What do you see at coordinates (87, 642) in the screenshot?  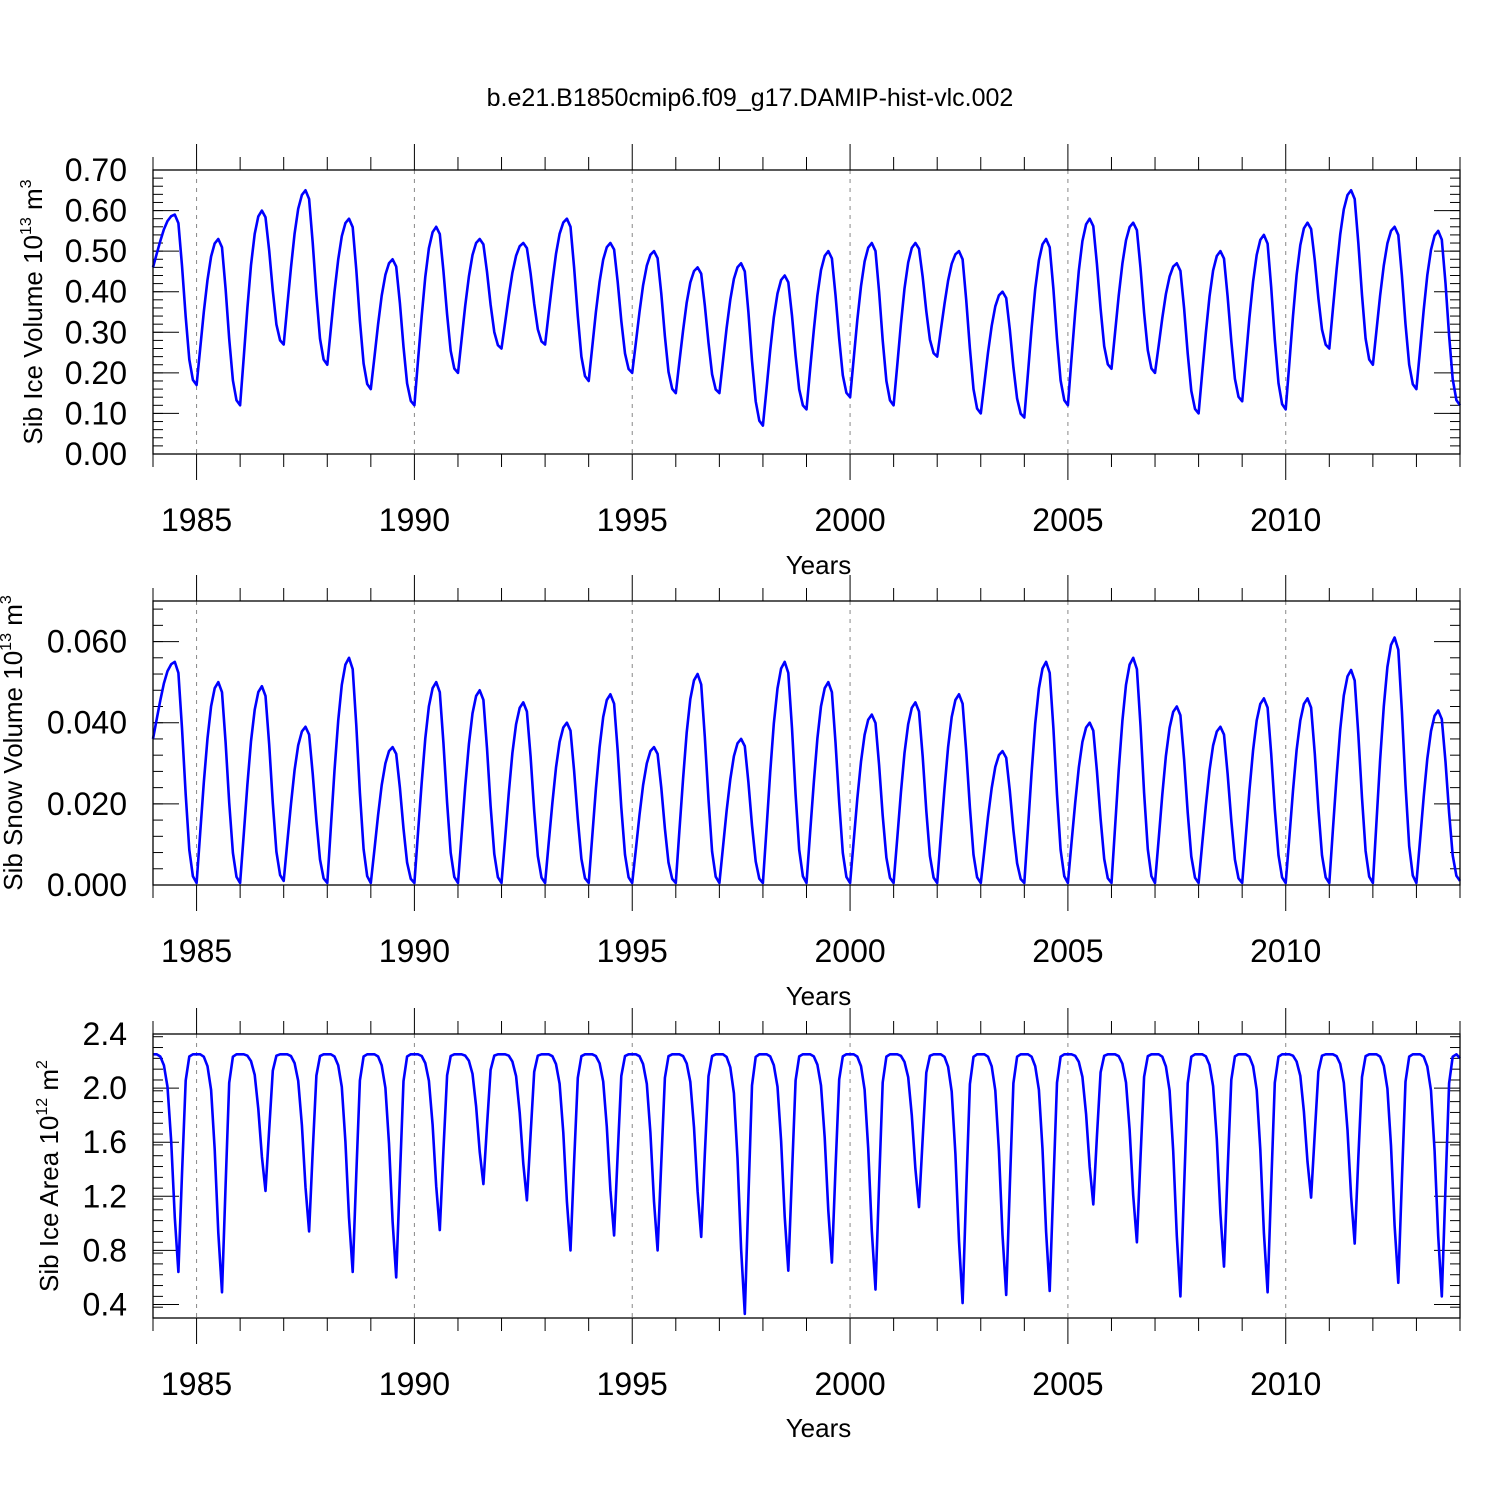 I see `y-tick-label: 0.060` at bounding box center [87, 642].